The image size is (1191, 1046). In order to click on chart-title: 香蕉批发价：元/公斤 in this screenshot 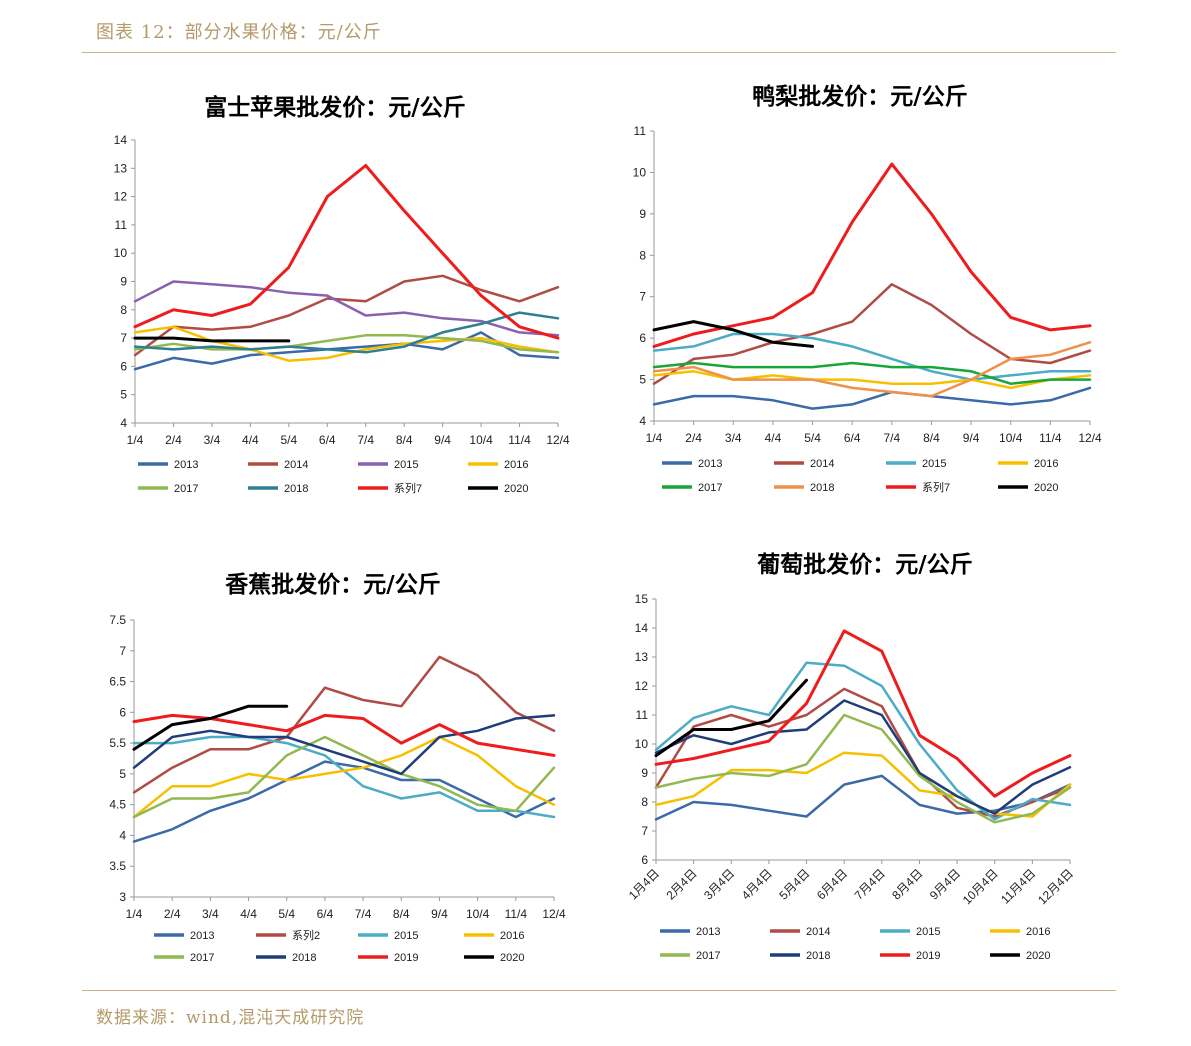, I will do `click(332, 584)`.